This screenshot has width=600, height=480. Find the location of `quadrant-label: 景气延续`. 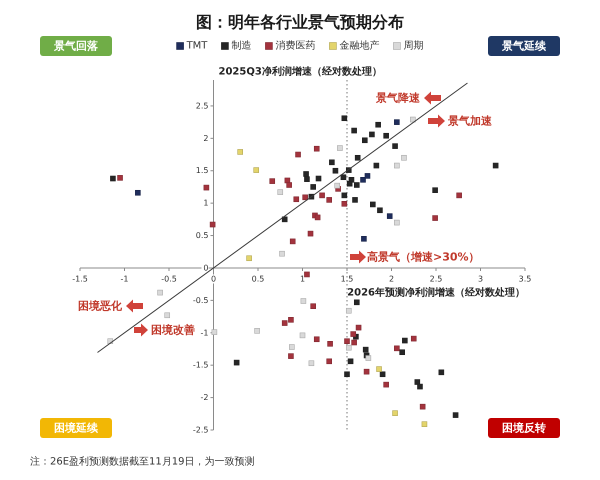

quadrant-label: 景气延续 is located at coordinates (524, 46).